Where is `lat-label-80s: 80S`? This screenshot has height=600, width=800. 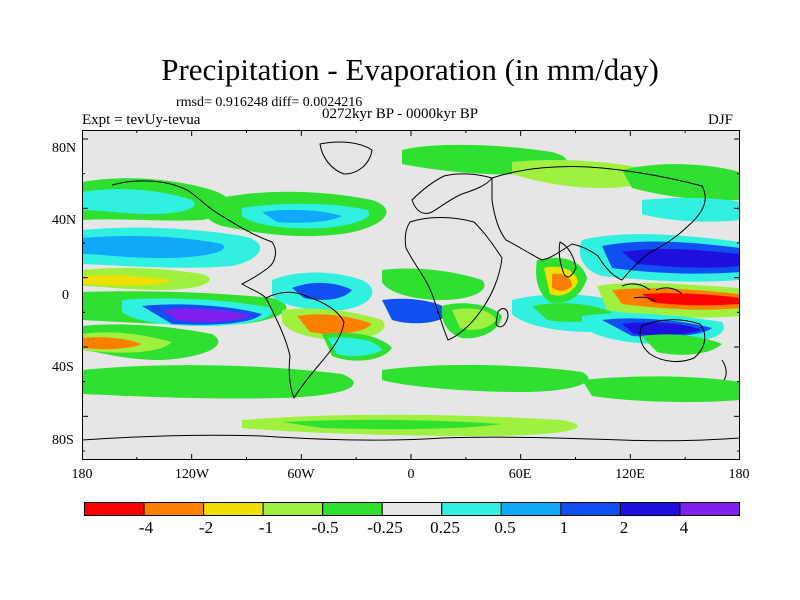 lat-label-80s: 80S is located at coordinates (63, 440).